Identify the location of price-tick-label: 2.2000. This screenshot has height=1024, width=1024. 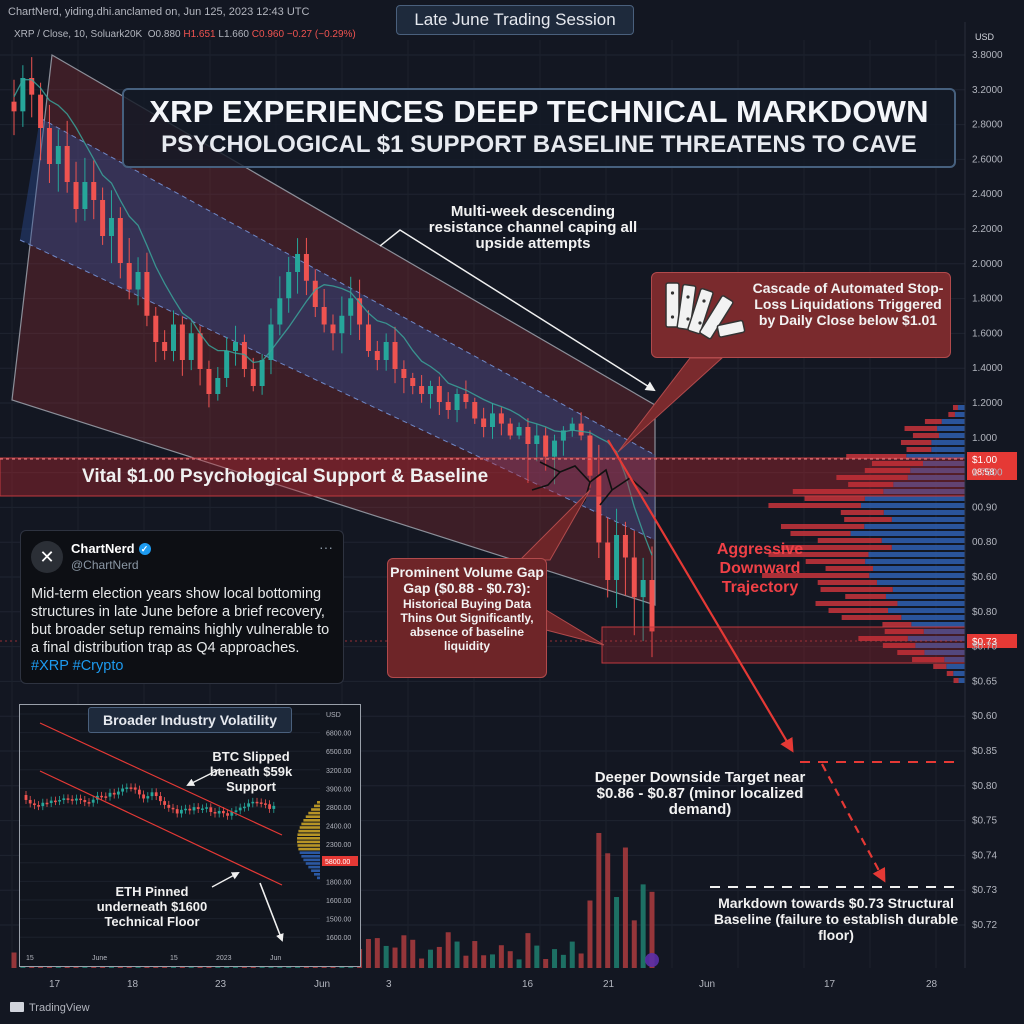
(987, 229).